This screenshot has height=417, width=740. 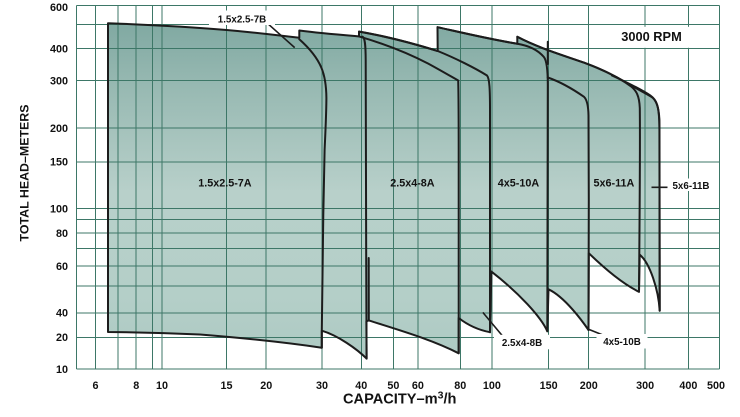 I want to click on svg-text: 600, so click(x=59, y=8).